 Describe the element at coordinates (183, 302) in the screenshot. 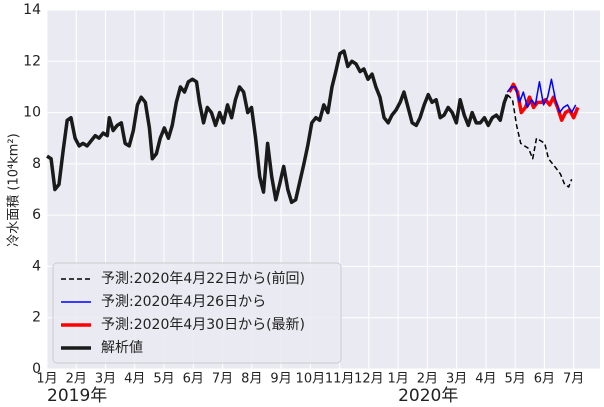

I see `legend-label: 予測:2020年4月26日から` at that location.